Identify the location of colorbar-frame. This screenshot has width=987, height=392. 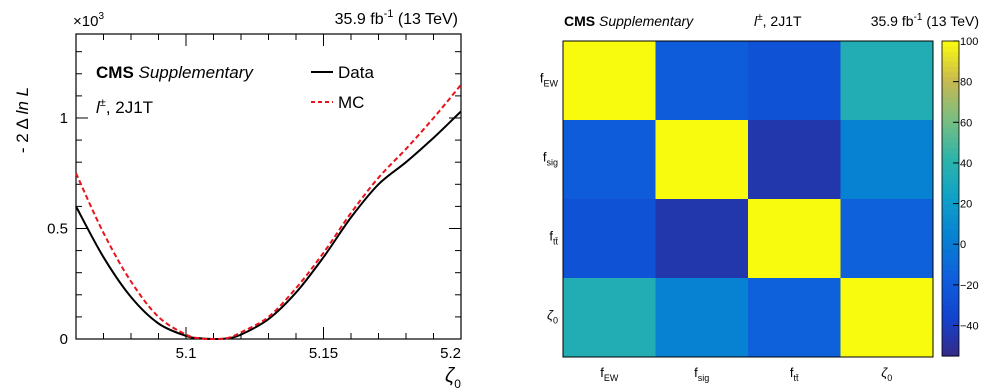
(950, 198).